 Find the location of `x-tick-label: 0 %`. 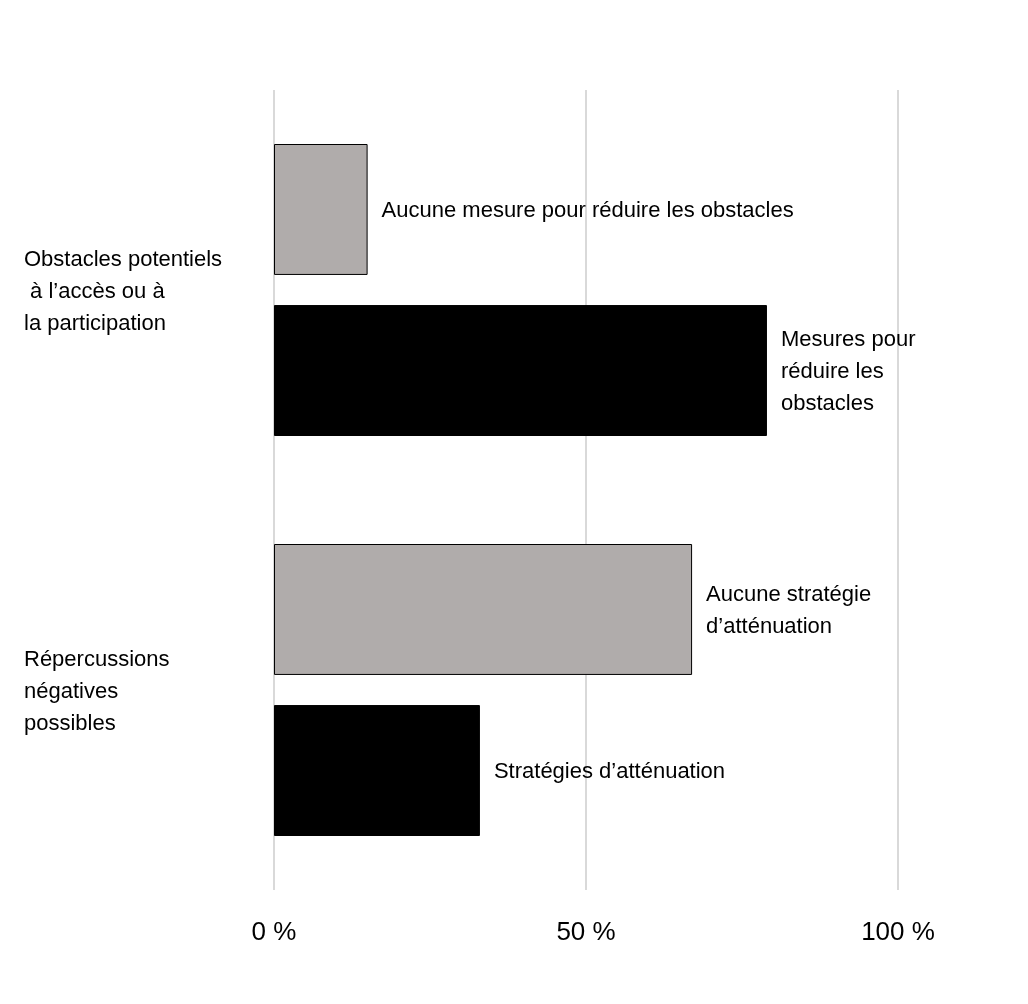

x-tick-label: 0 % is located at coordinates (274, 931).